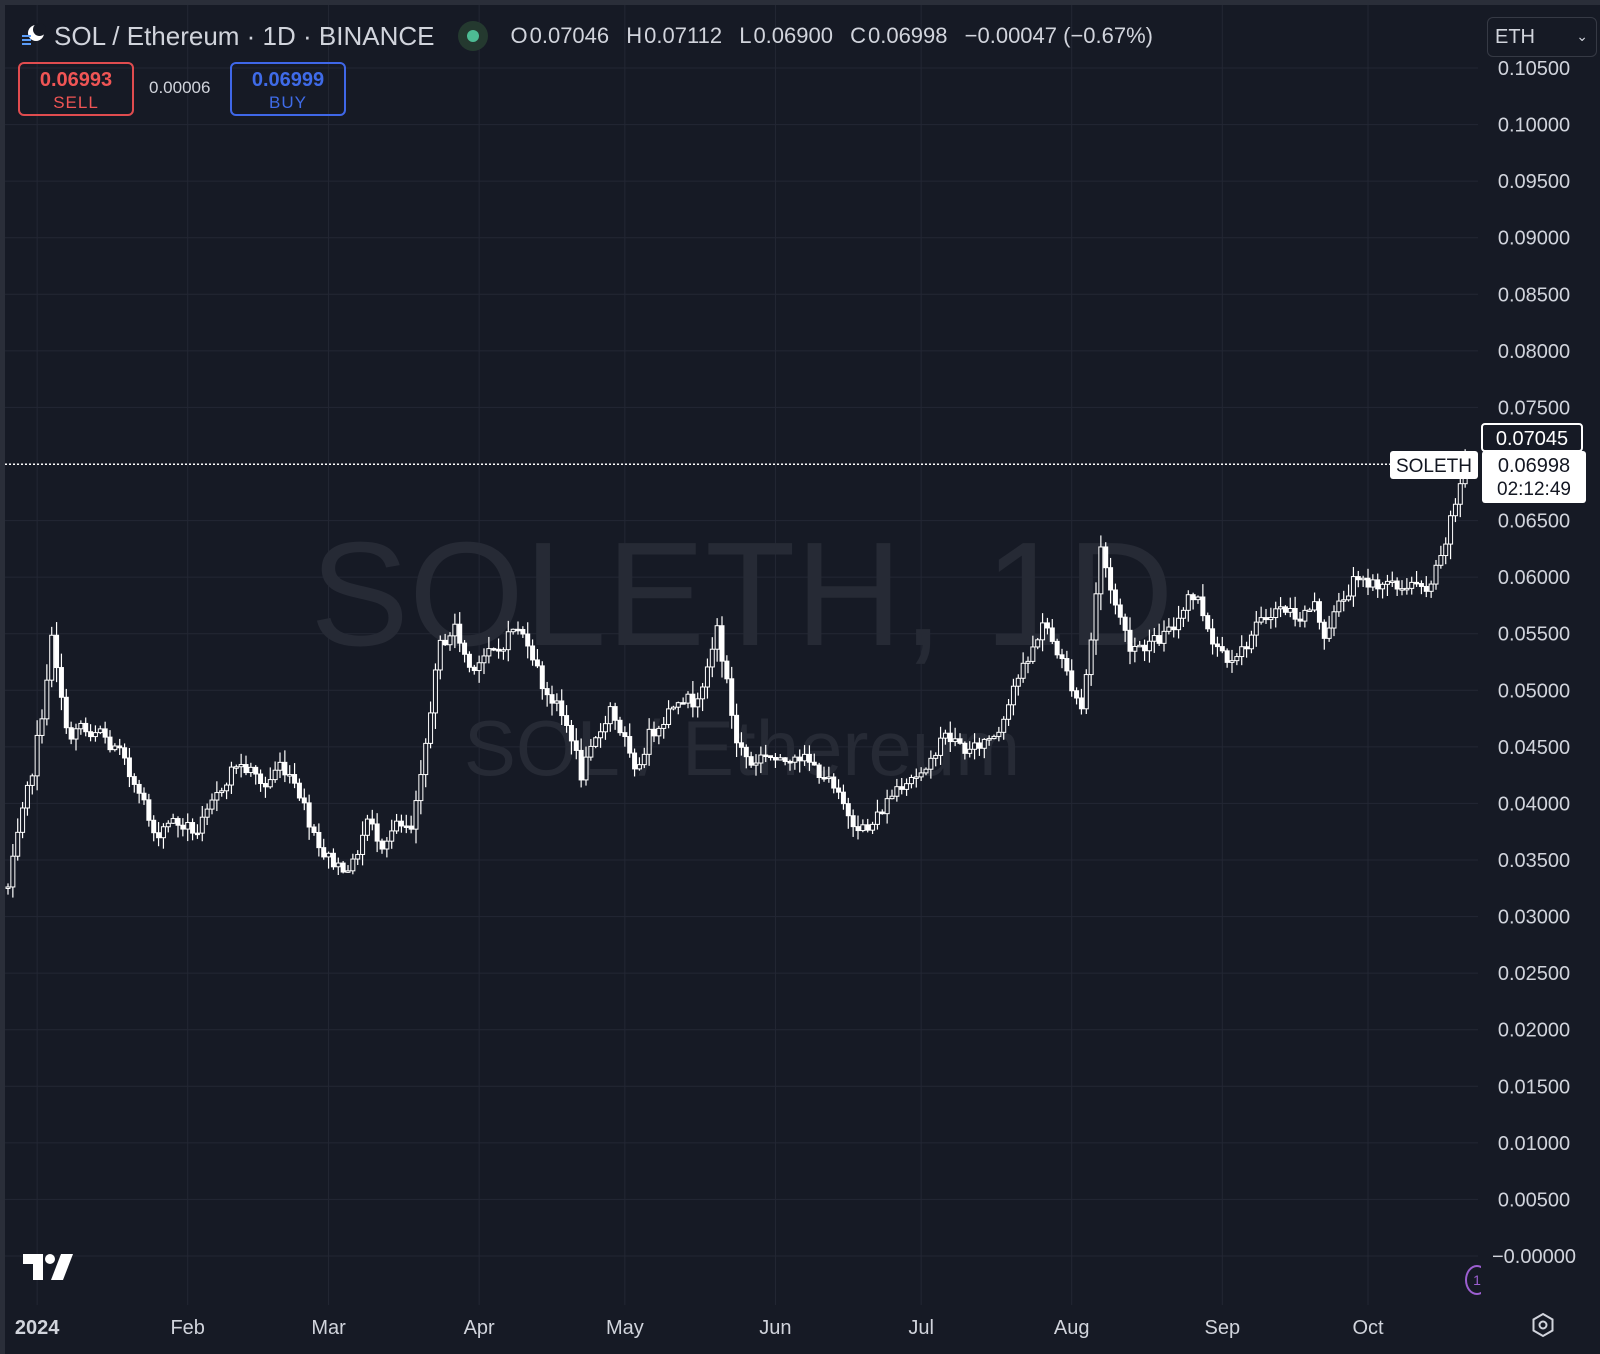 The width and height of the screenshot is (1600, 1354). Describe the element at coordinates (1534, 1031) in the screenshot. I see `y-tick-label: 0.02000` at that location.